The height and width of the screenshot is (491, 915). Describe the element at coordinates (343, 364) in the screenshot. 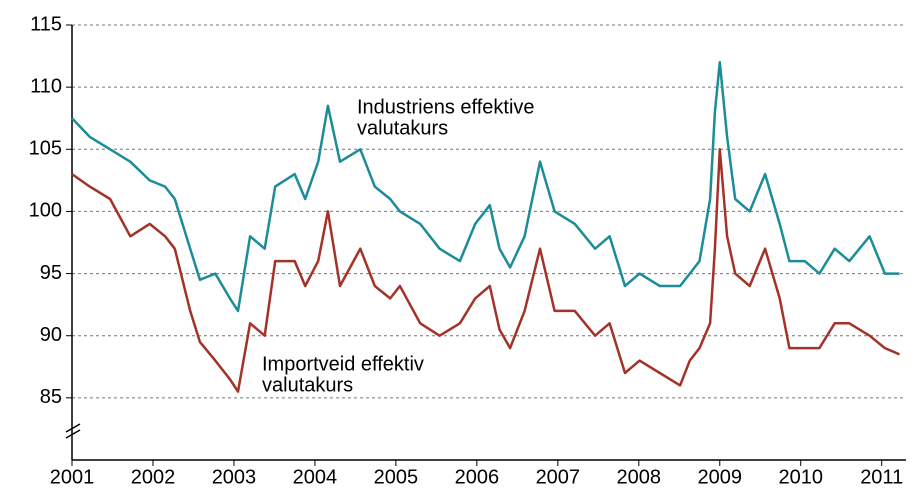

I see `annotation: Importveid effektiv` at that location.